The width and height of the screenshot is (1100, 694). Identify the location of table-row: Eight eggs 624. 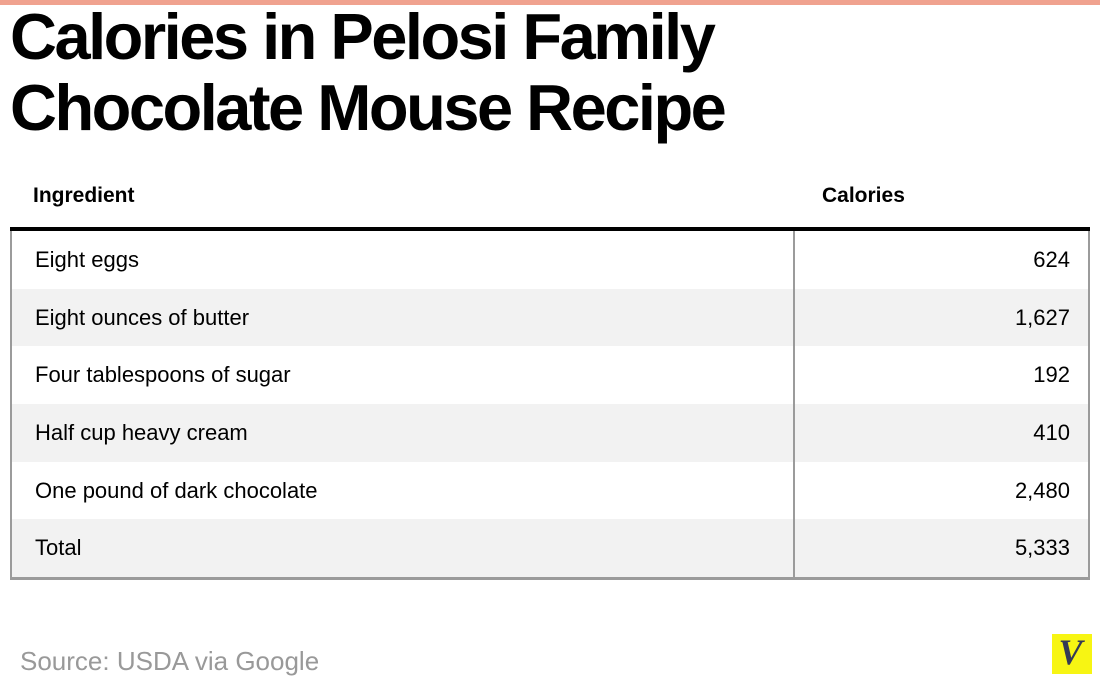
(550, 260).